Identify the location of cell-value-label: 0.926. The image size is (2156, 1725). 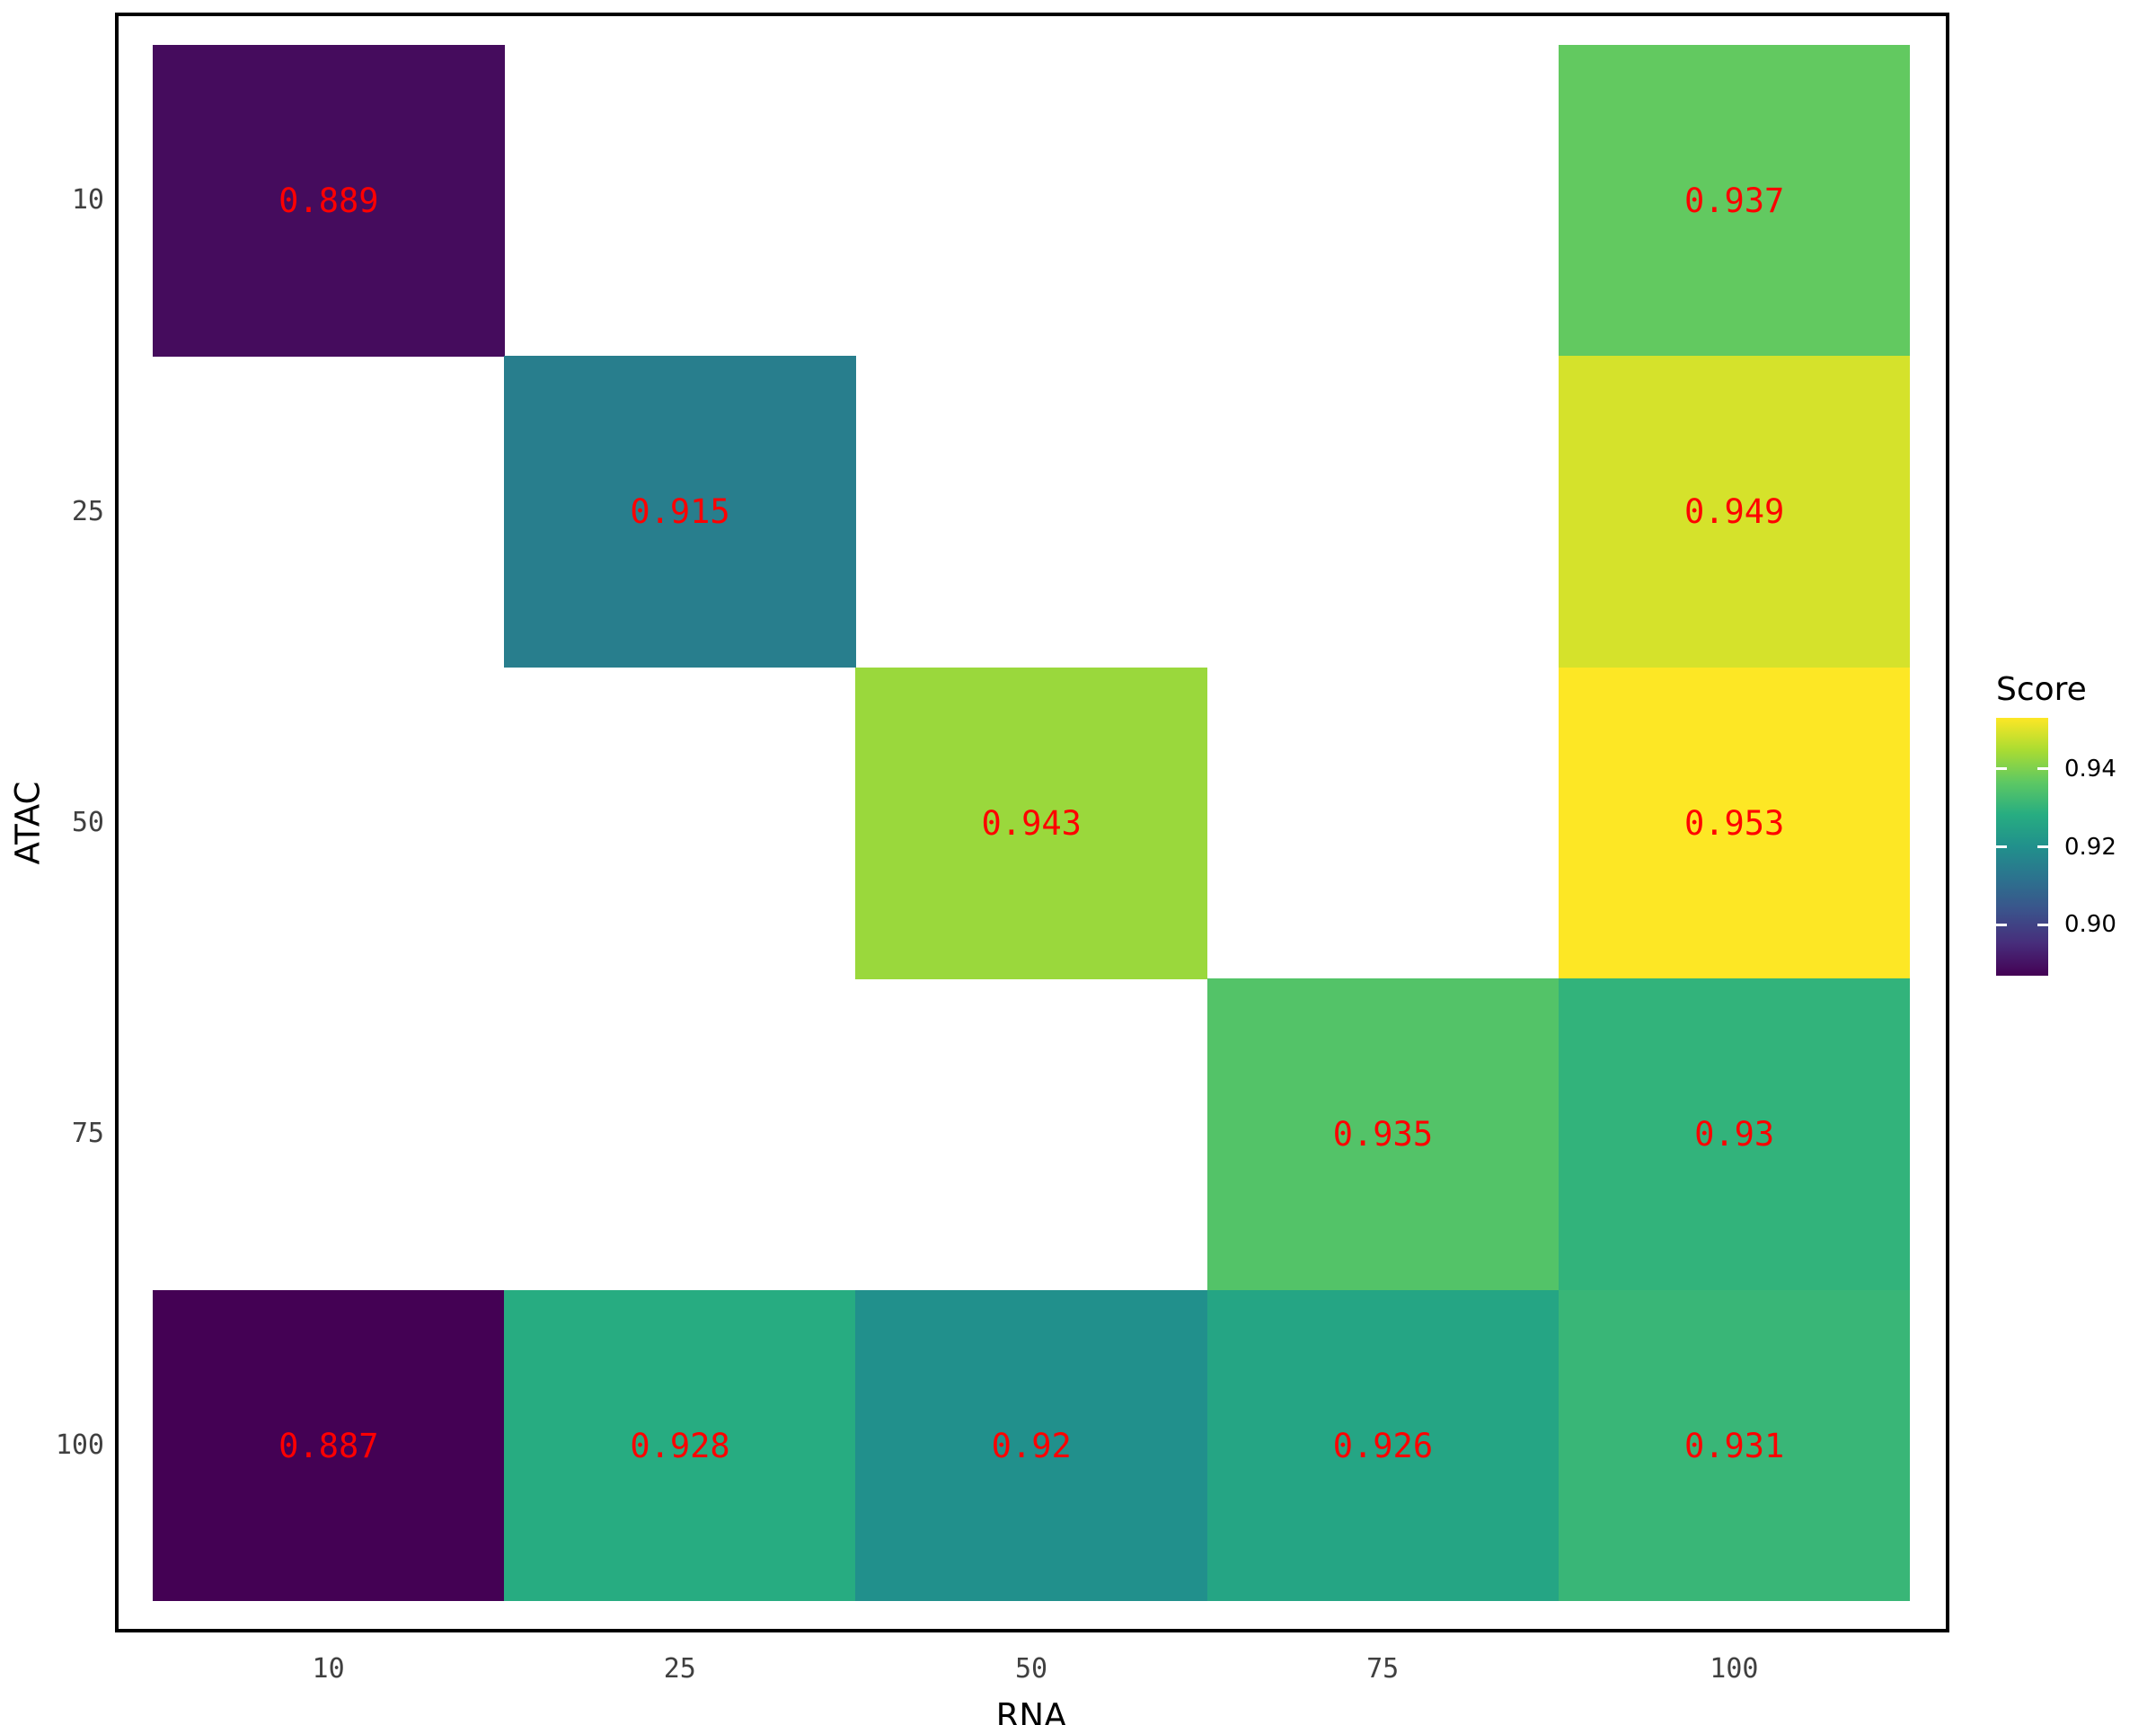
(1383, 1445).